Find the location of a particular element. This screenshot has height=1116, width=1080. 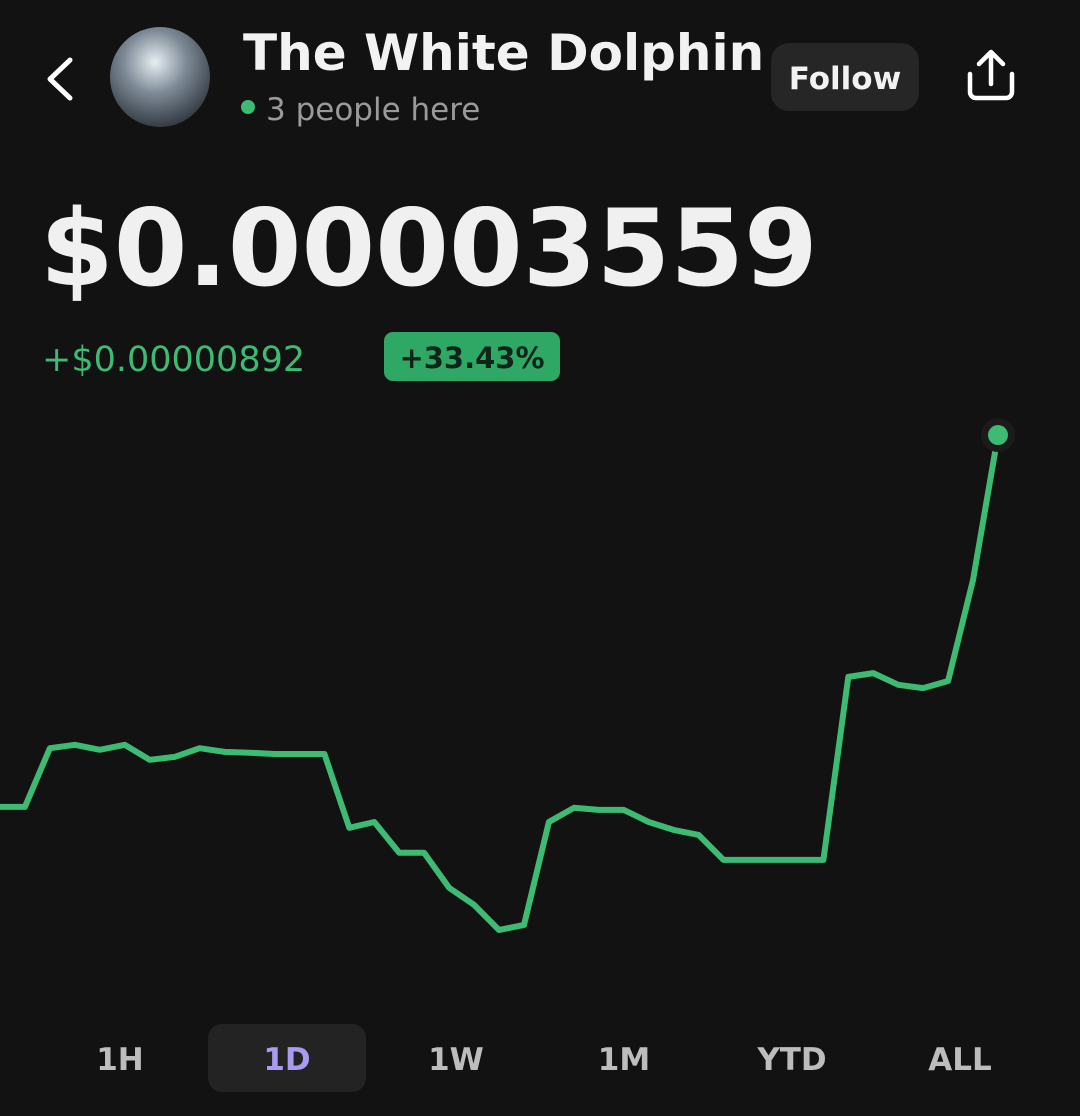

price: $0.00003559 is located at coordinates (429, 248).